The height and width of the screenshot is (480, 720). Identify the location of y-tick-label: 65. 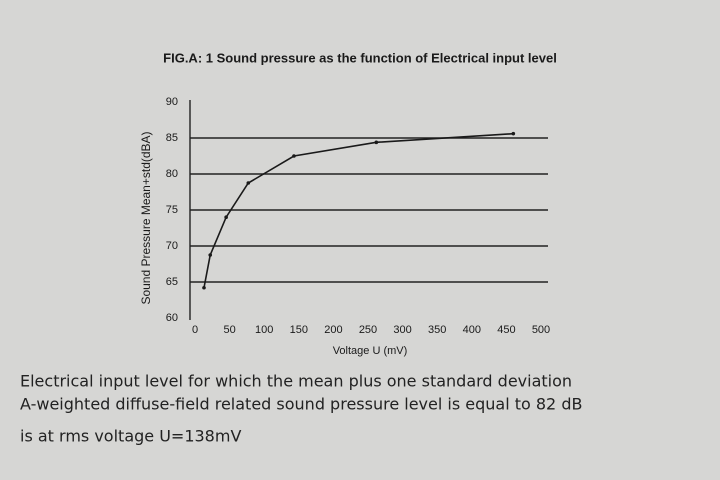
(172, 282).